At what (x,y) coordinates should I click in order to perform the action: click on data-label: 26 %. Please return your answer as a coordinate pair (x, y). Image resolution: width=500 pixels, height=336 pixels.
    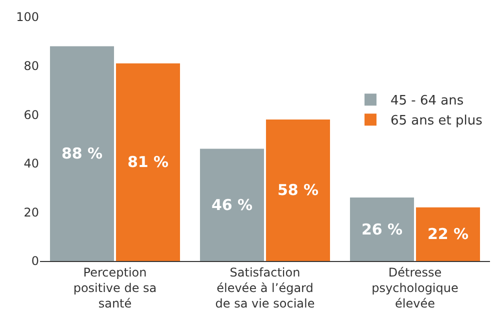
    Looking at the image, I should click on (382, 229).